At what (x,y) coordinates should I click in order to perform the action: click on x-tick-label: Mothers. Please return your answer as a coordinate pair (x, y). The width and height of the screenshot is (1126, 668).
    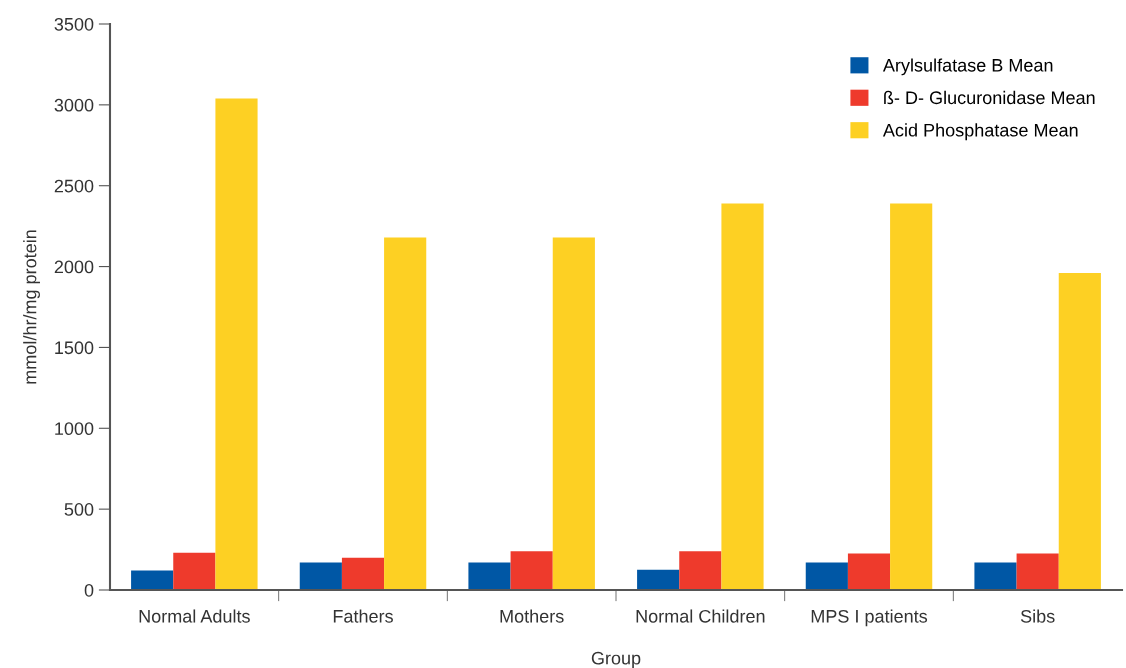
    Looking at the image, I should click on (532, 616).